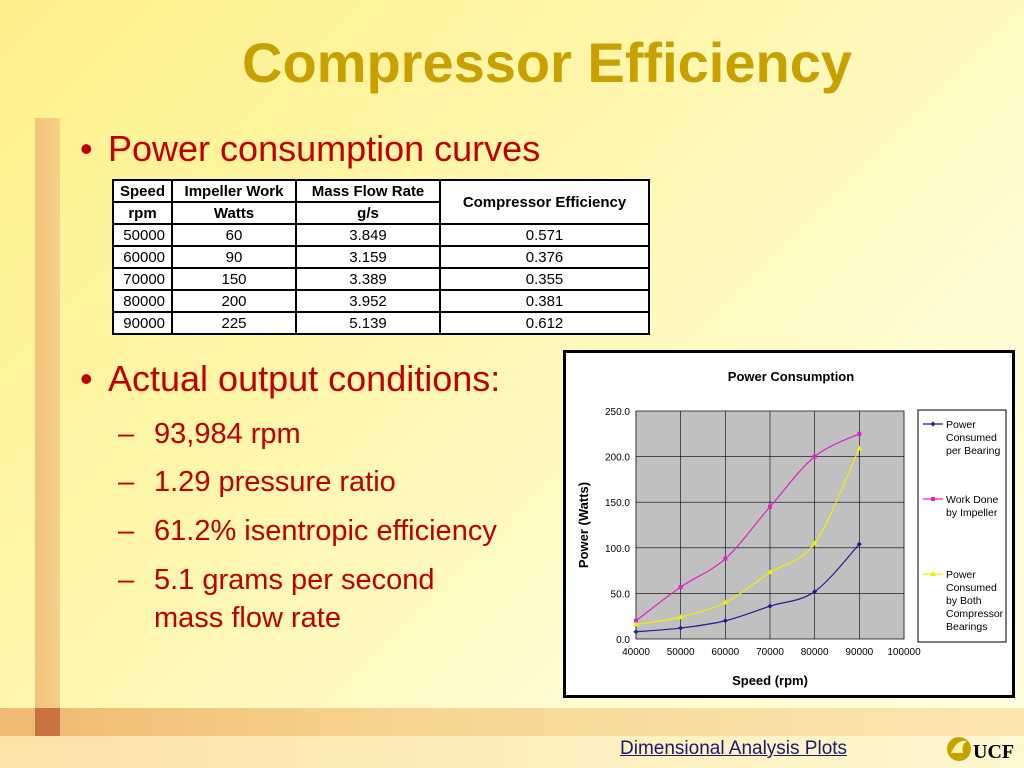  I want to click on cell-speed: 60000, so click(142, 257).